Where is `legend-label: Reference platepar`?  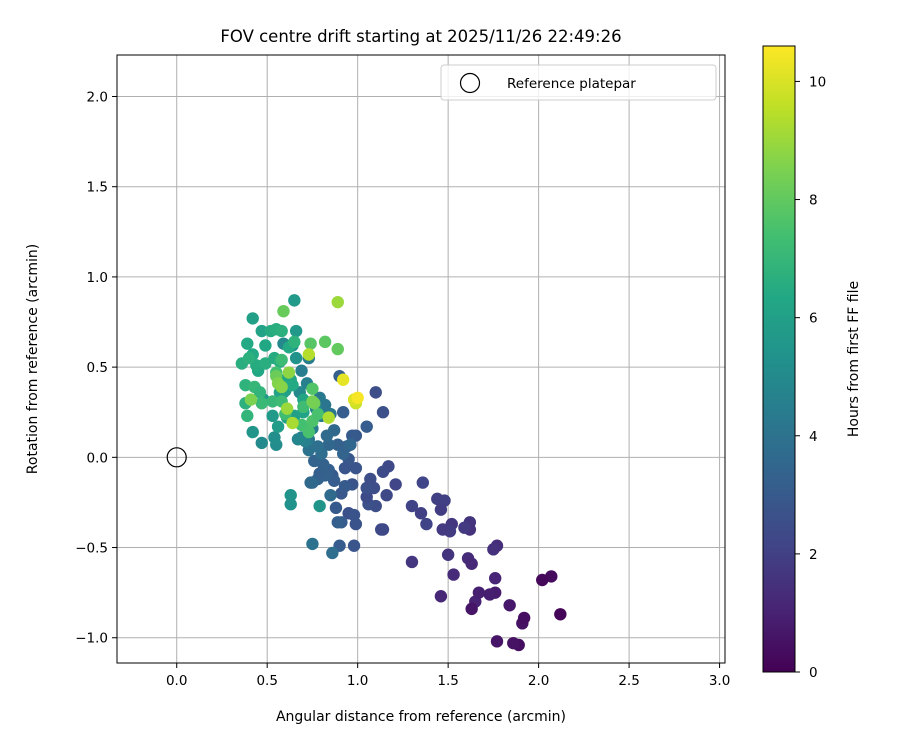
legend-label: Reference platepar is located at coordinates (571, 84).